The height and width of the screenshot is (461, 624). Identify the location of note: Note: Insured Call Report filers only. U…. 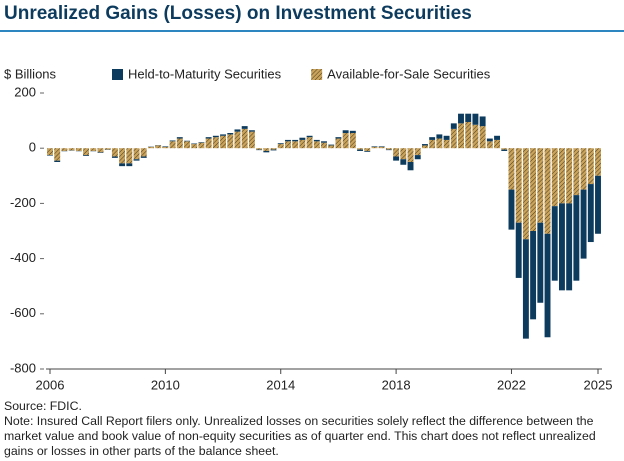
(300, 436).